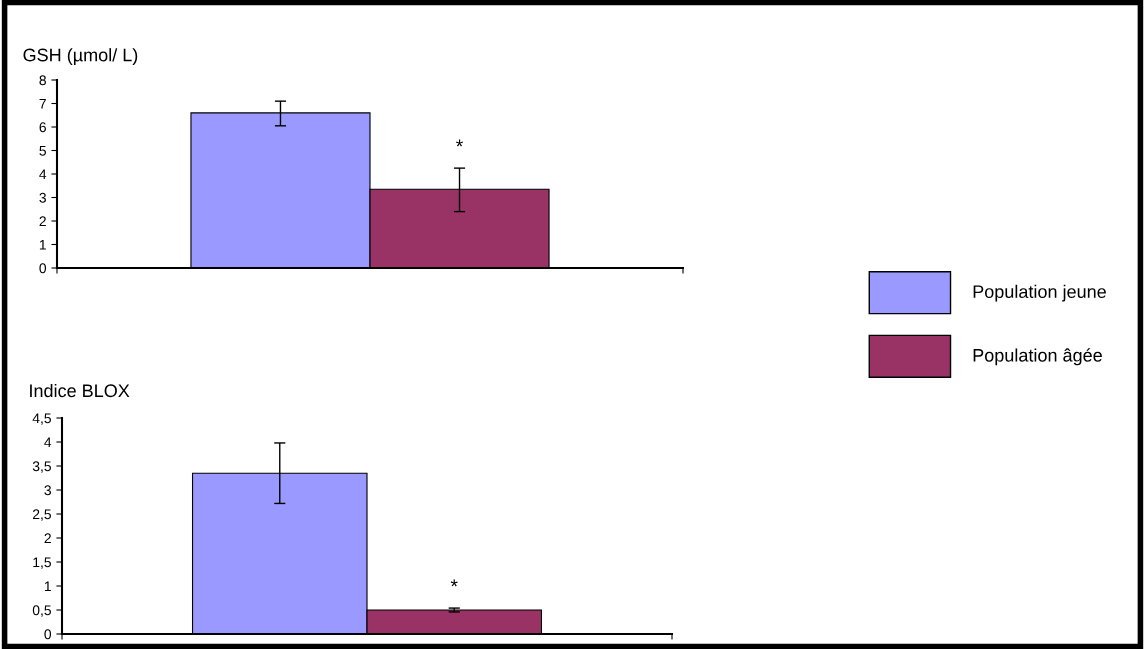 Image resolution: width=1145 pixels, height=649 pixels. I want to click on y-tick-label: 1,5, so click(42, 563).